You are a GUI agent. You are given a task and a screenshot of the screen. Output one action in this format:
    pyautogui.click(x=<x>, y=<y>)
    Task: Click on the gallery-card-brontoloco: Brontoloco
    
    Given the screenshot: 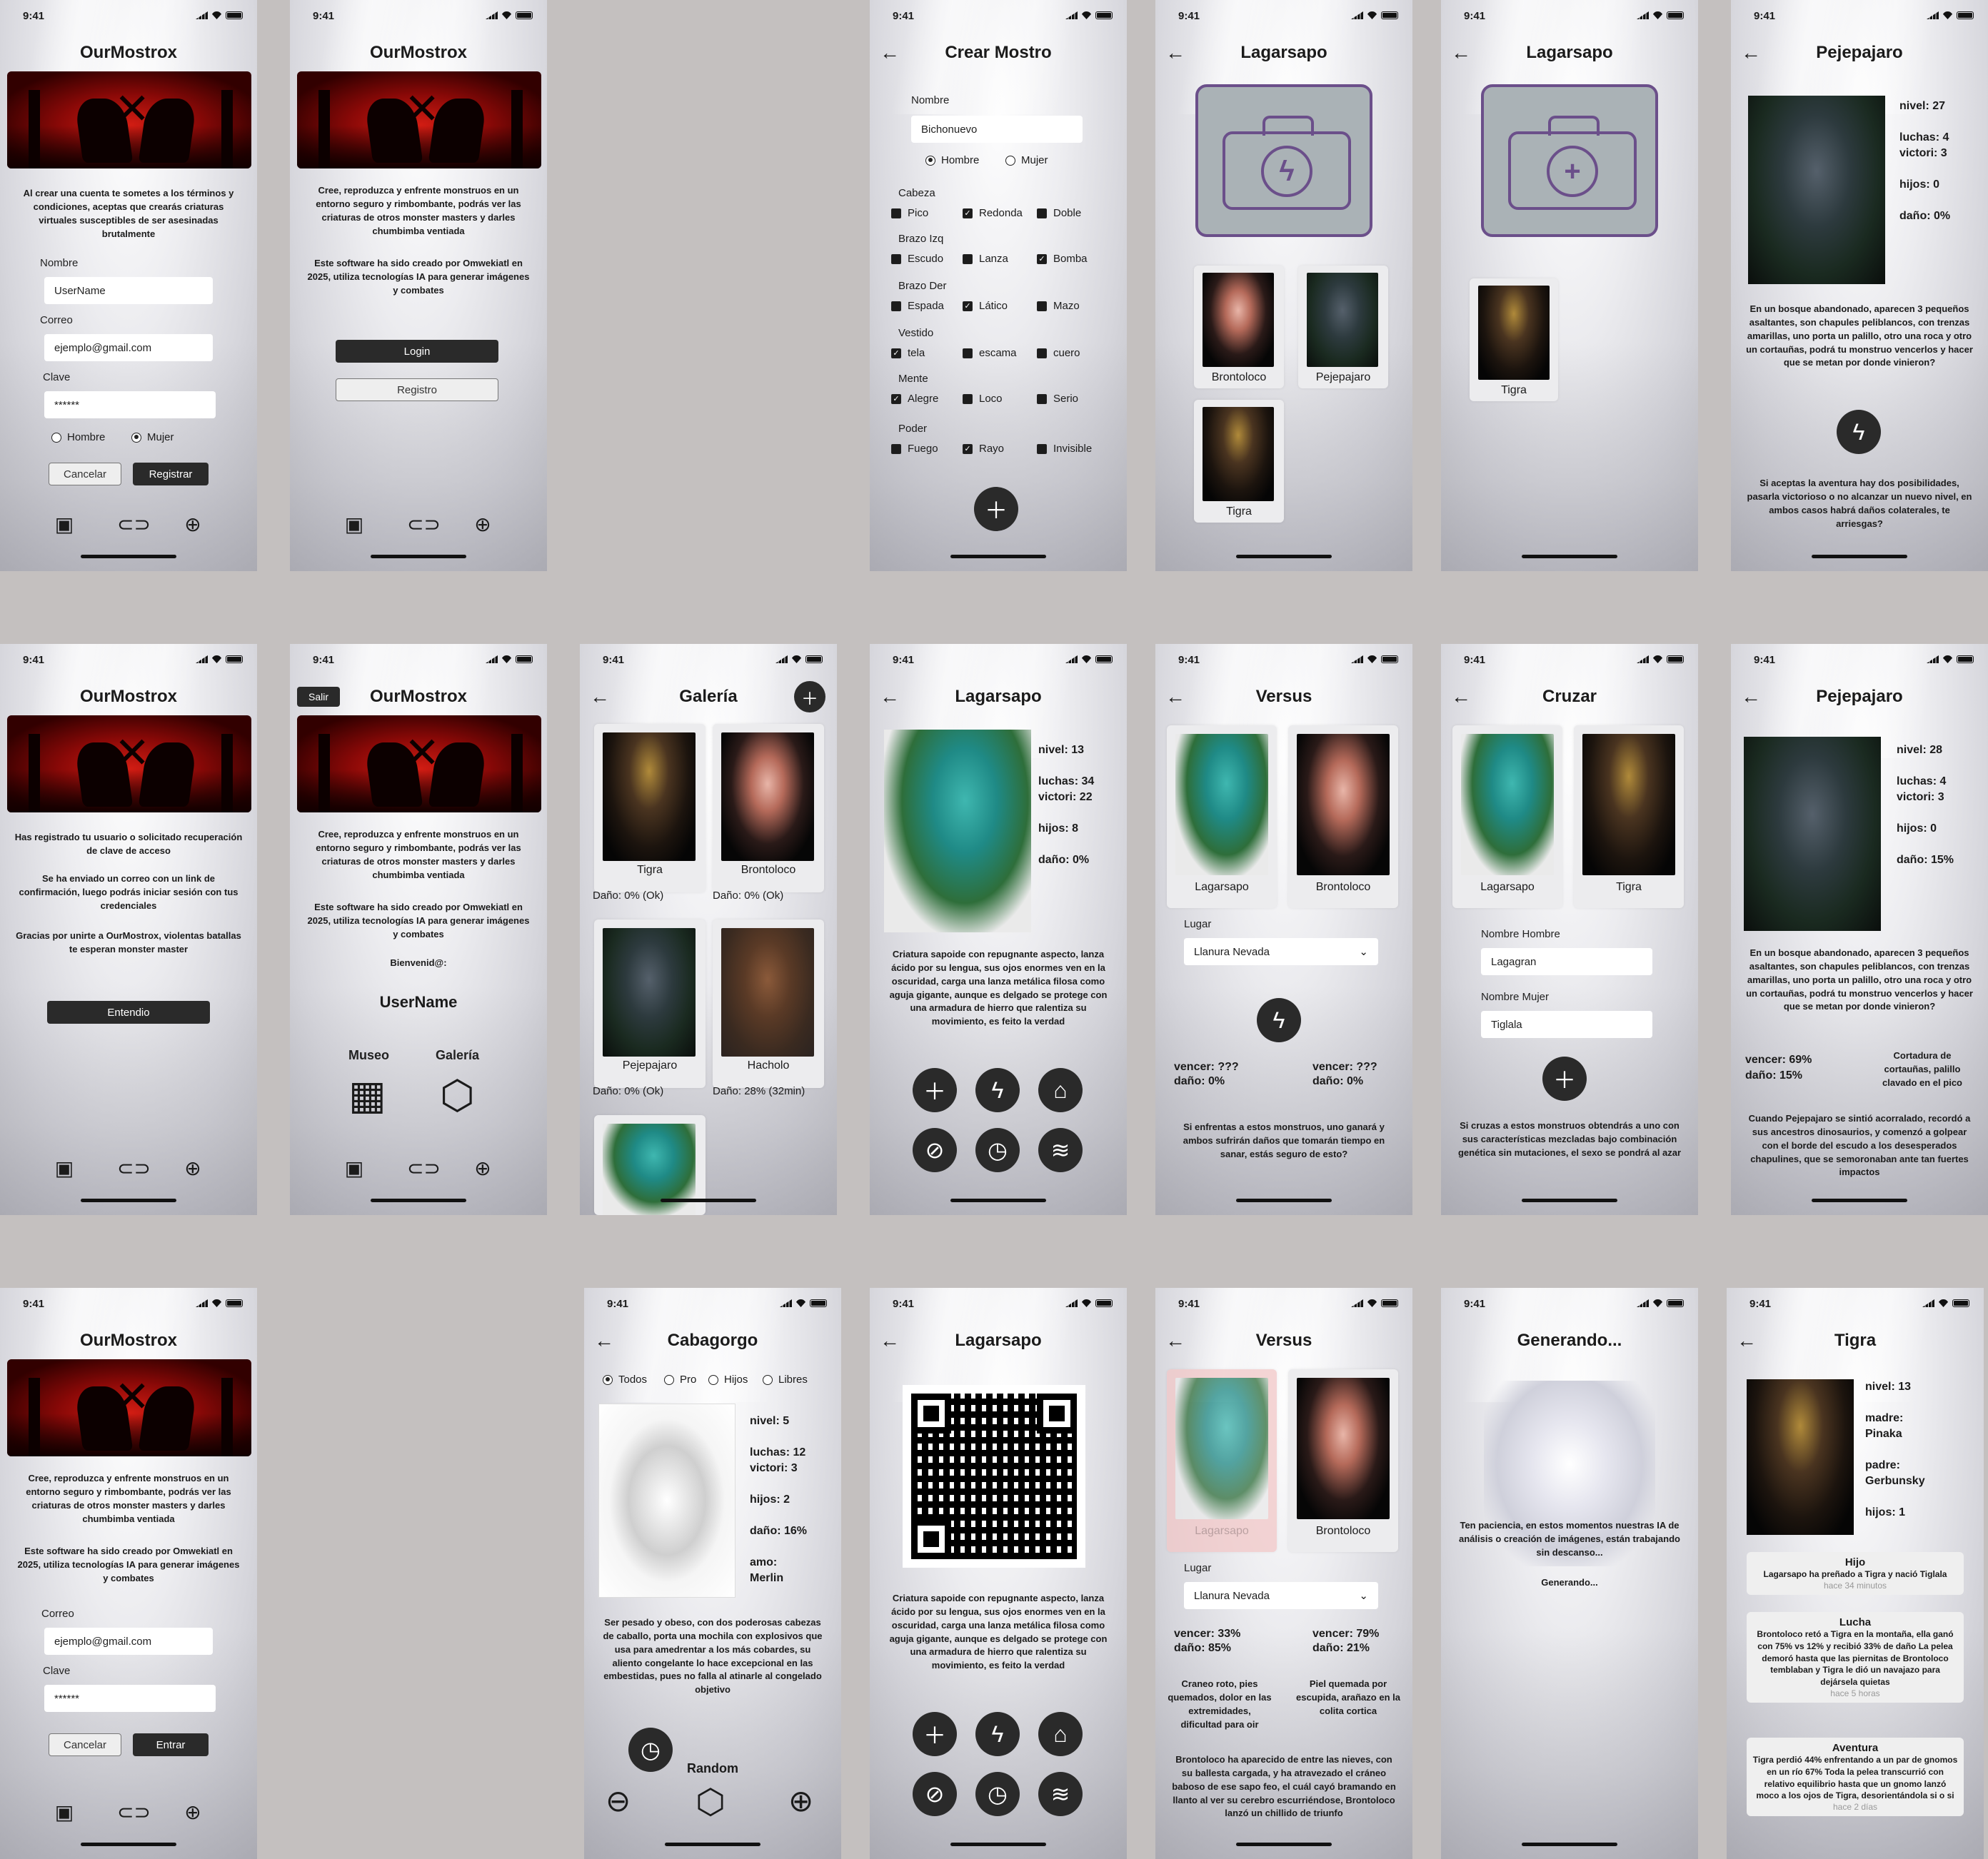 What is the action you would take?
    pyautogui.click(x=768, y=808)
    